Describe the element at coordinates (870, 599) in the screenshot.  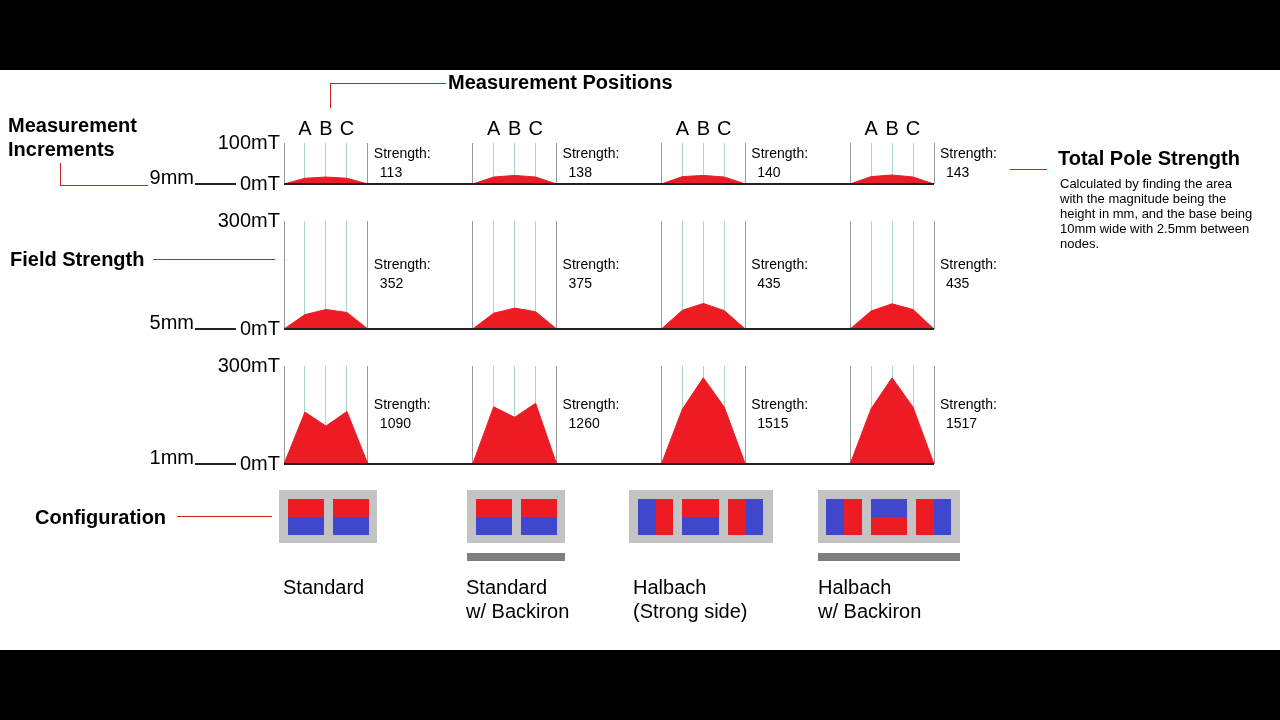
I see `text: Halbach w/ Backiron` at that location.